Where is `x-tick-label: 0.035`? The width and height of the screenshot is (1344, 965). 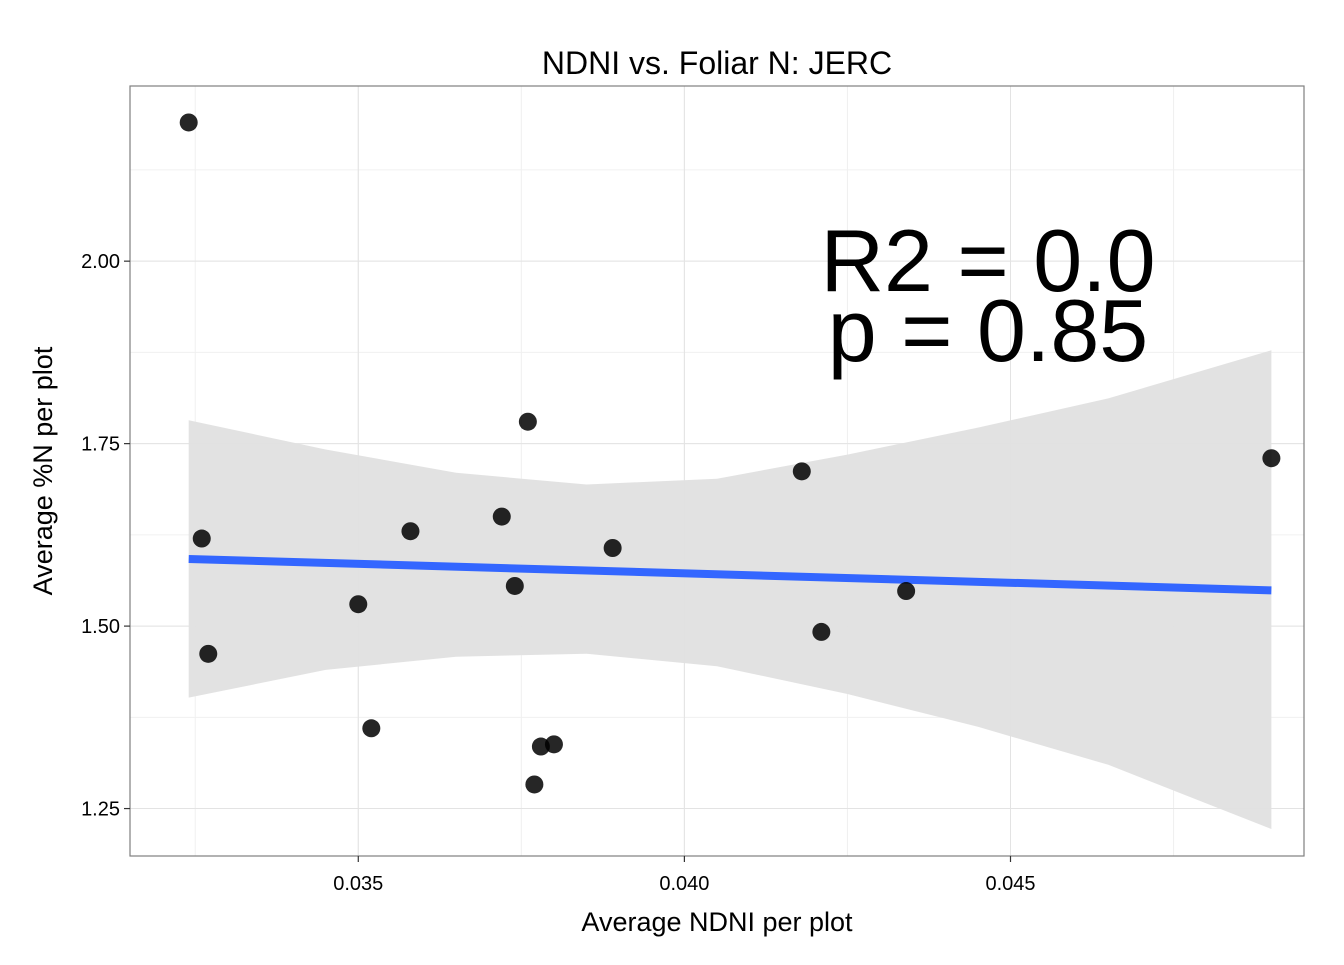
x-tick-label: 0.035 is located at coordinates (358, 884).